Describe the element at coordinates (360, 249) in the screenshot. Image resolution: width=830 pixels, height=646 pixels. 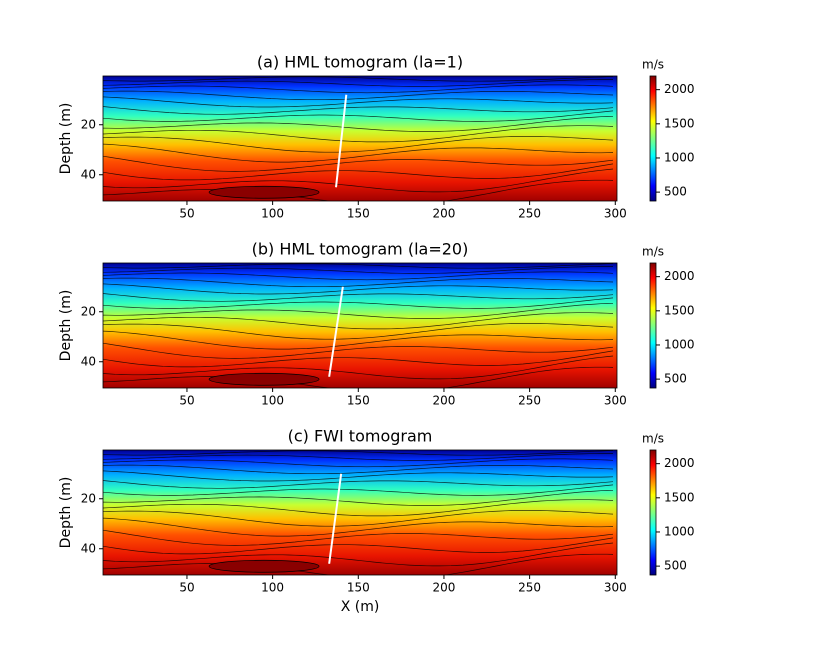
I see `panel-title: (b) HML tomogram (la=20)` at that location.